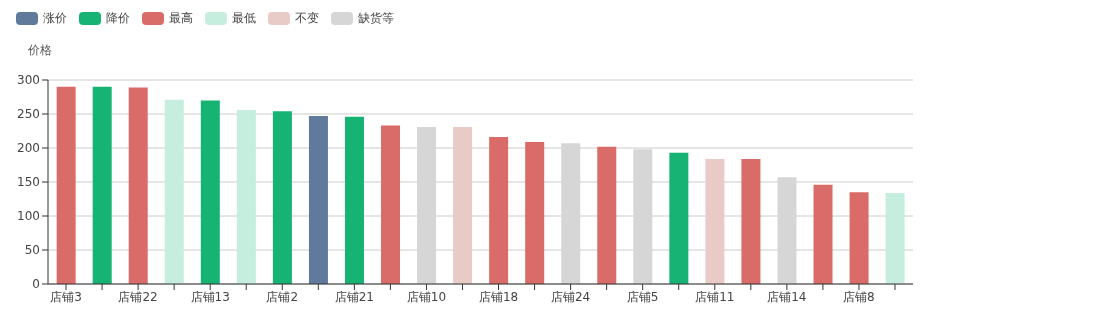  What do you see at coordinates (642, 296) in the screenshot?
I see `x-tick-label: 店铺5` at bounding box center [642, 296].